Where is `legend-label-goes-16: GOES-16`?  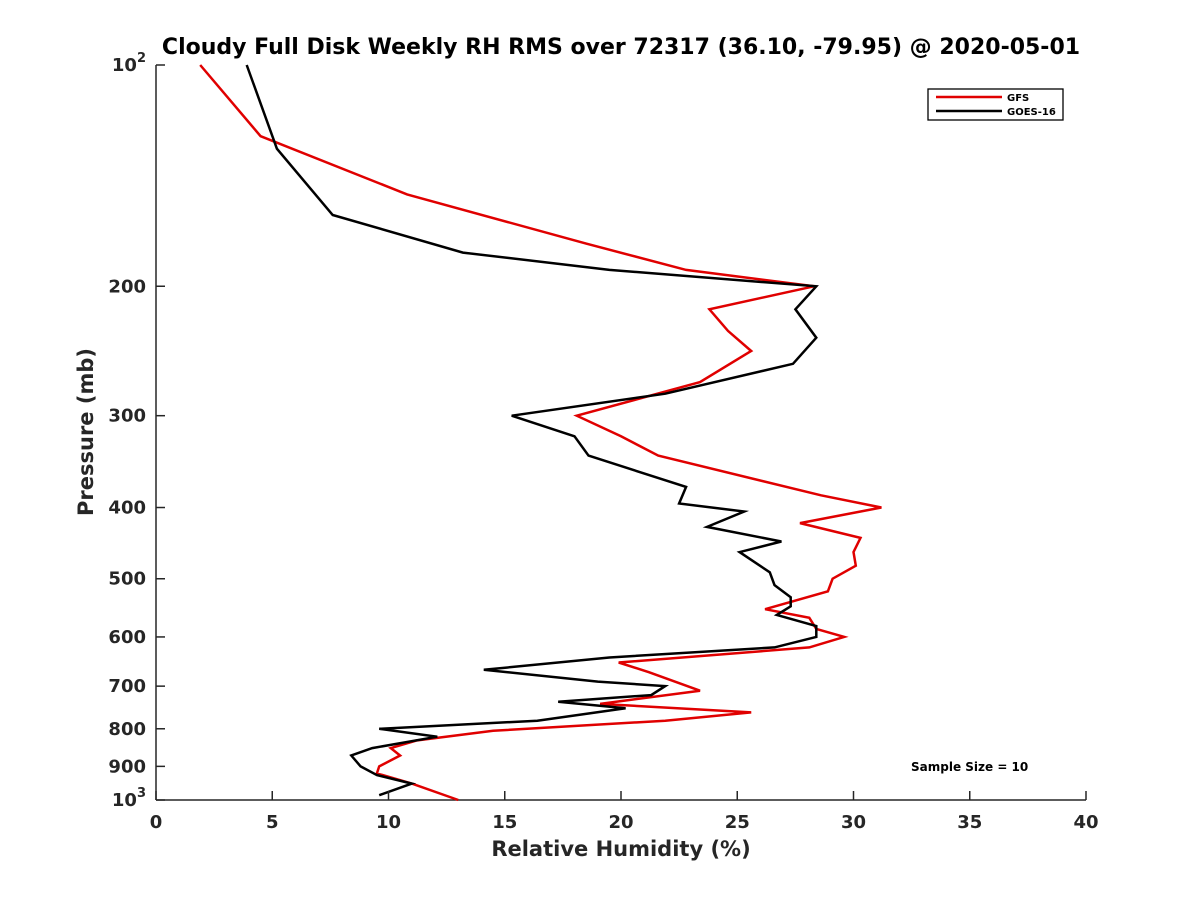 legend-label-goes-16: GOES-16 is located at coordinates (1031, 112).